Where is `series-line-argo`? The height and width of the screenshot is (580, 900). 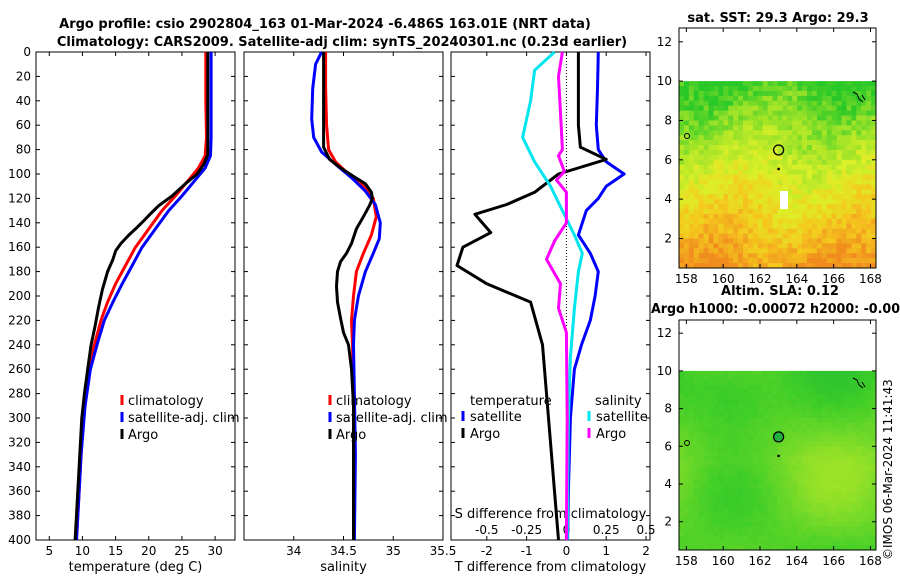
series-line-argo is located at coordinates (348, 296).